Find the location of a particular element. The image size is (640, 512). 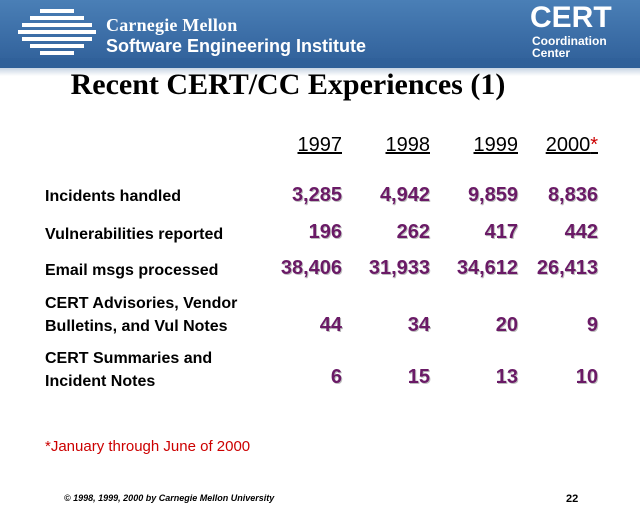

year-header-1998: 1998 is located at coordinates (408, 145).